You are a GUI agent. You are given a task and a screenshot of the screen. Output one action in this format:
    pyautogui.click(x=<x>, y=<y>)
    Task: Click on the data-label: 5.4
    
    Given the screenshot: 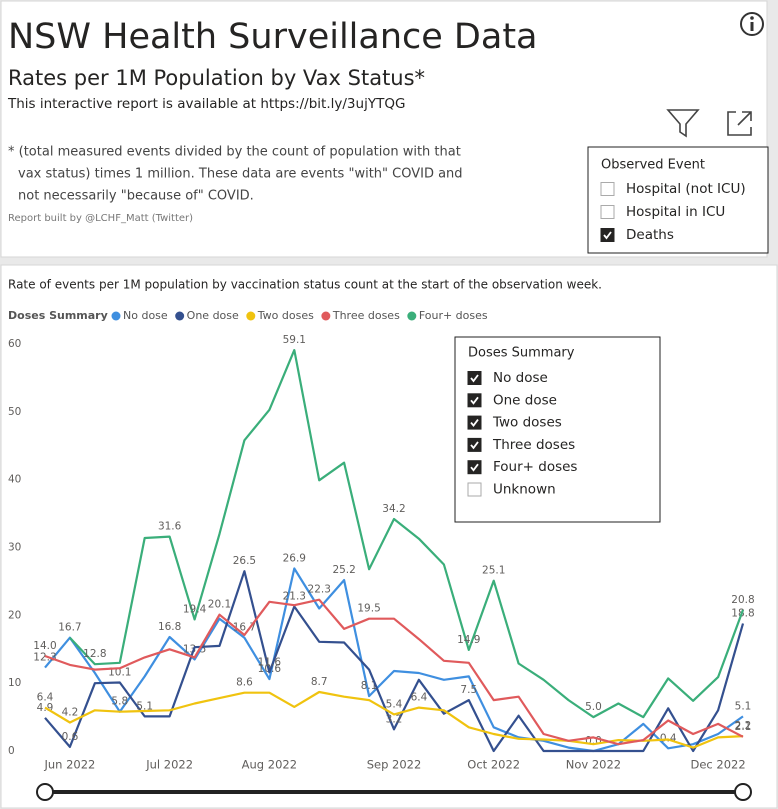 What is the action you would take?
    pyautogui.click(x=394, y=704)
    